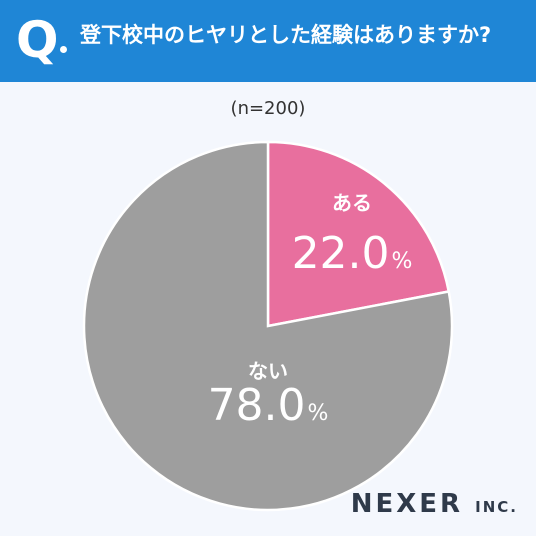 Image resolution: width=536 pixels, height=536 pixels. What do you see at coordinates (257, 405) in the screenshot?
I see `slice-value-number: 78.0` at bounding box center [257, 405].